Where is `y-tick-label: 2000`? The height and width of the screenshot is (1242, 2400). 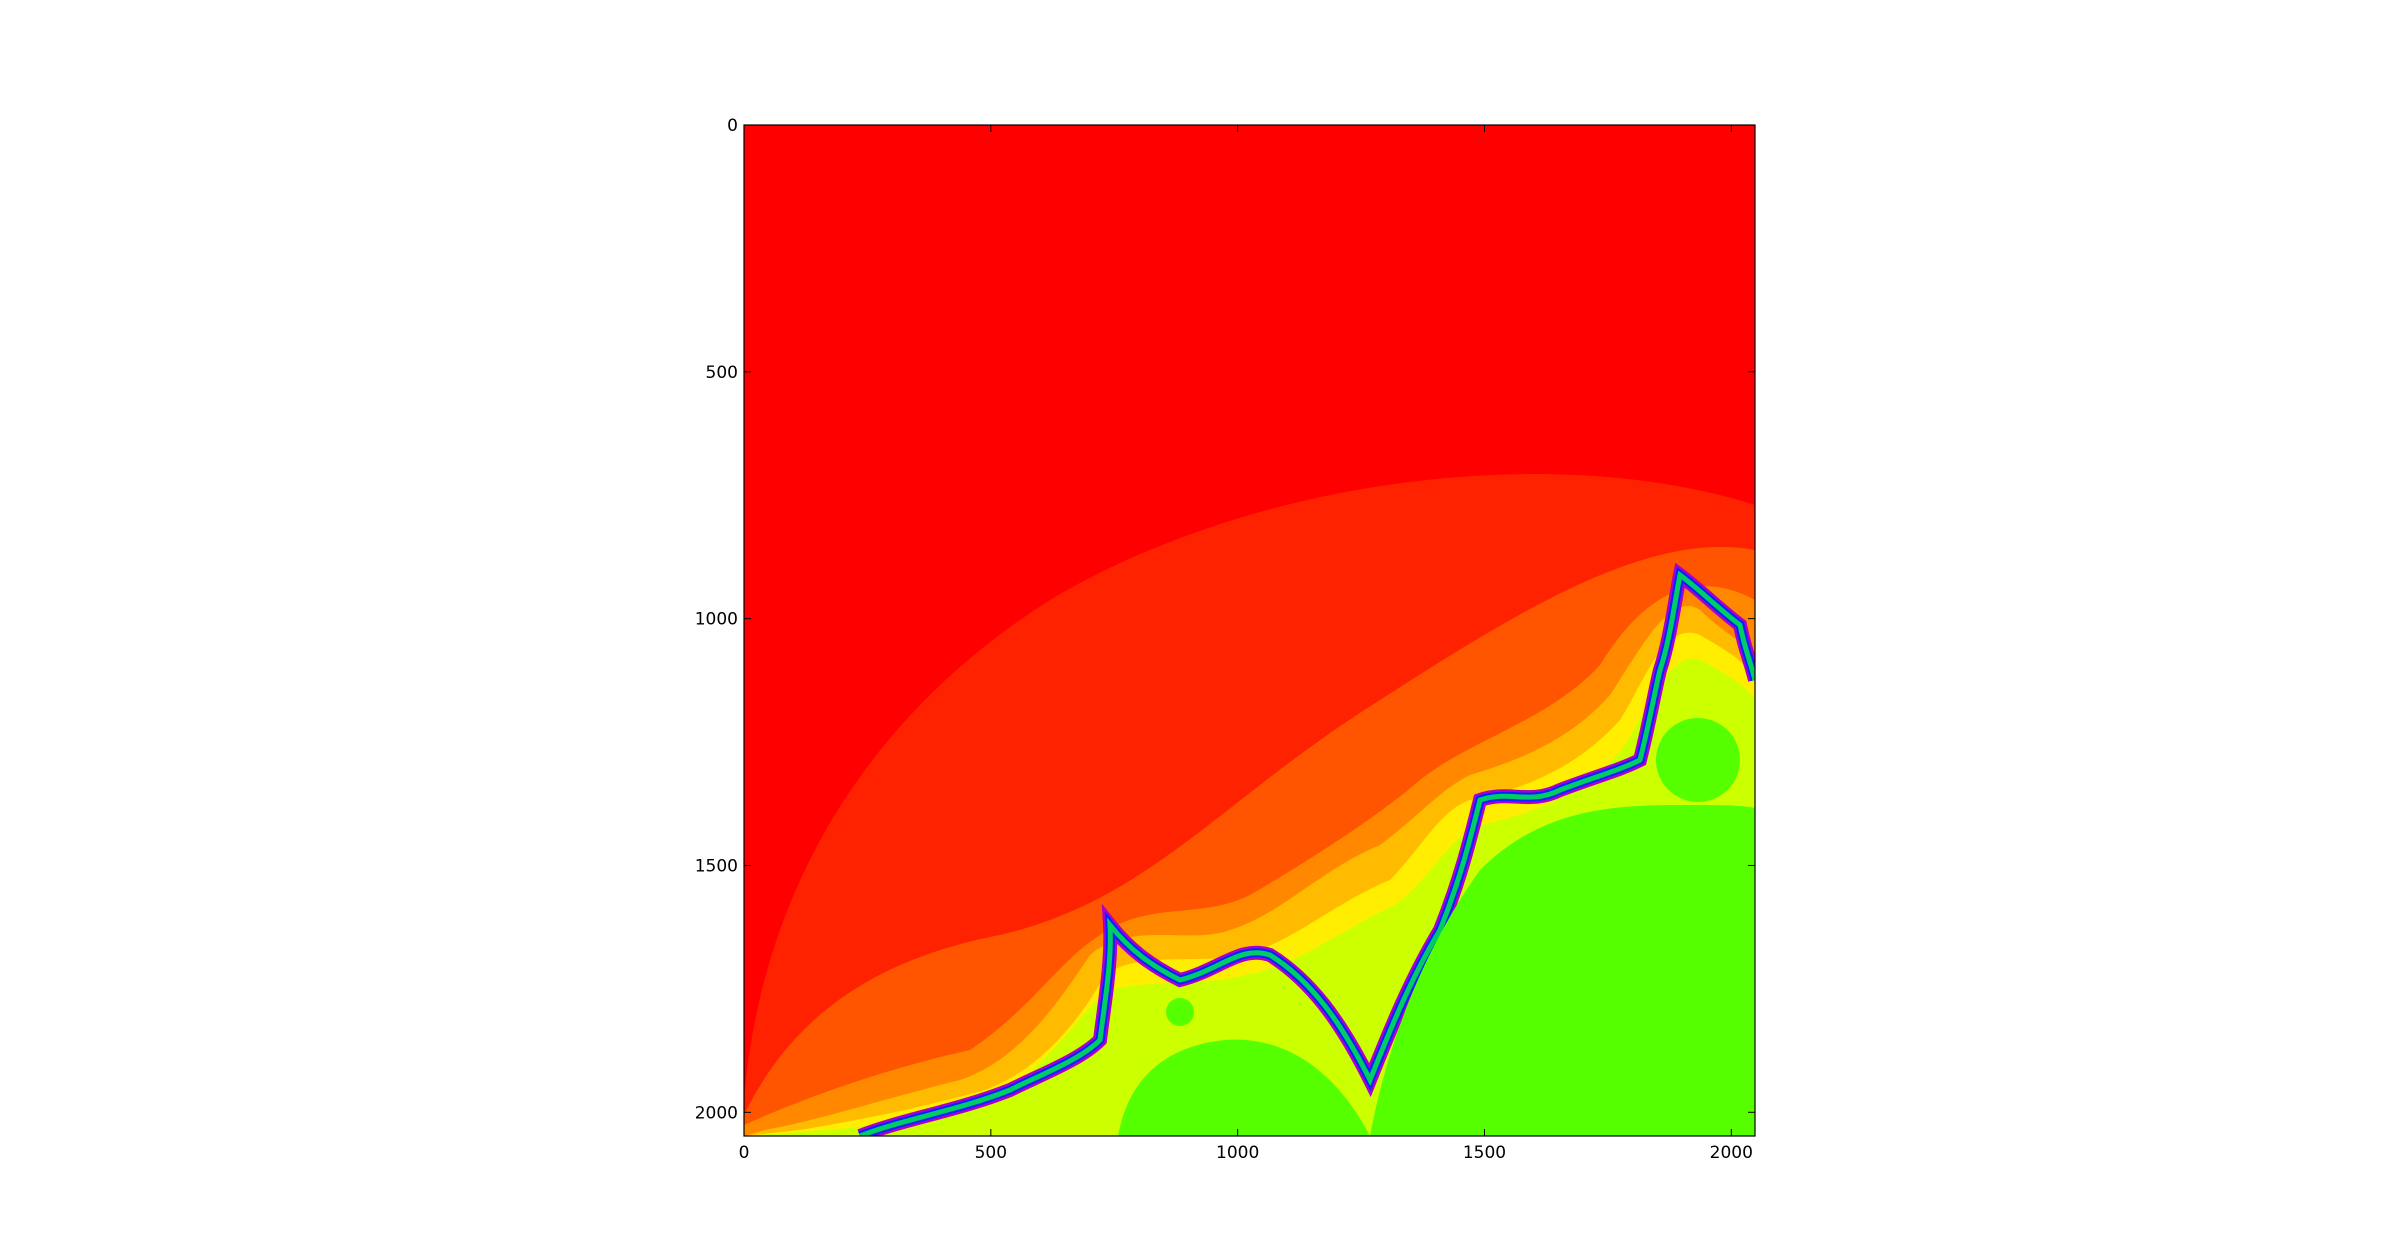 y-tick-label: 2000 is located at coordinates (716, 1113).